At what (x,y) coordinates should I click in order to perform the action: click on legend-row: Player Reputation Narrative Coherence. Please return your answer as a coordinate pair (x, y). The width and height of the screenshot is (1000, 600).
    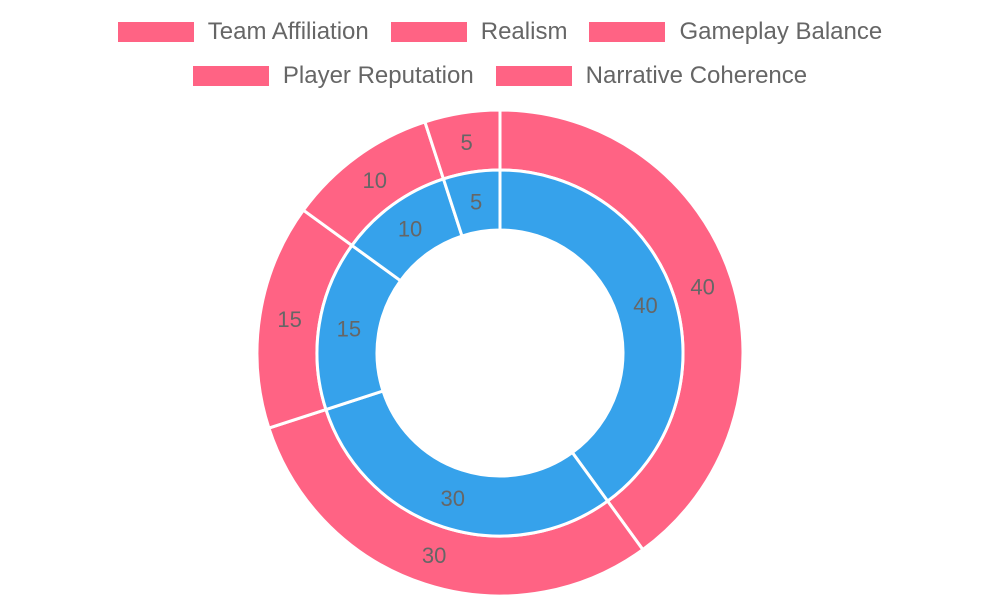
    Looking at the image, I should click on (500, 76).